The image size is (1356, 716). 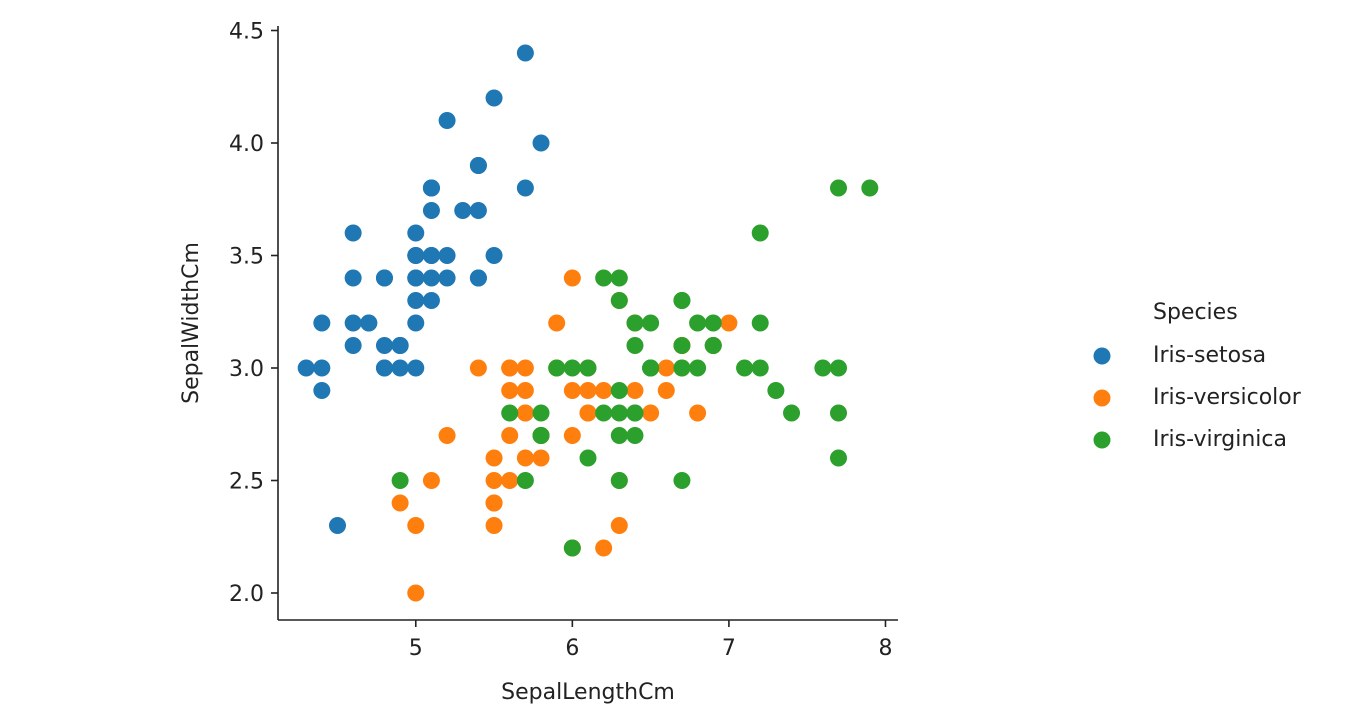 I want to click on y-tick-label: 4.0, so click(x=246, y=144).